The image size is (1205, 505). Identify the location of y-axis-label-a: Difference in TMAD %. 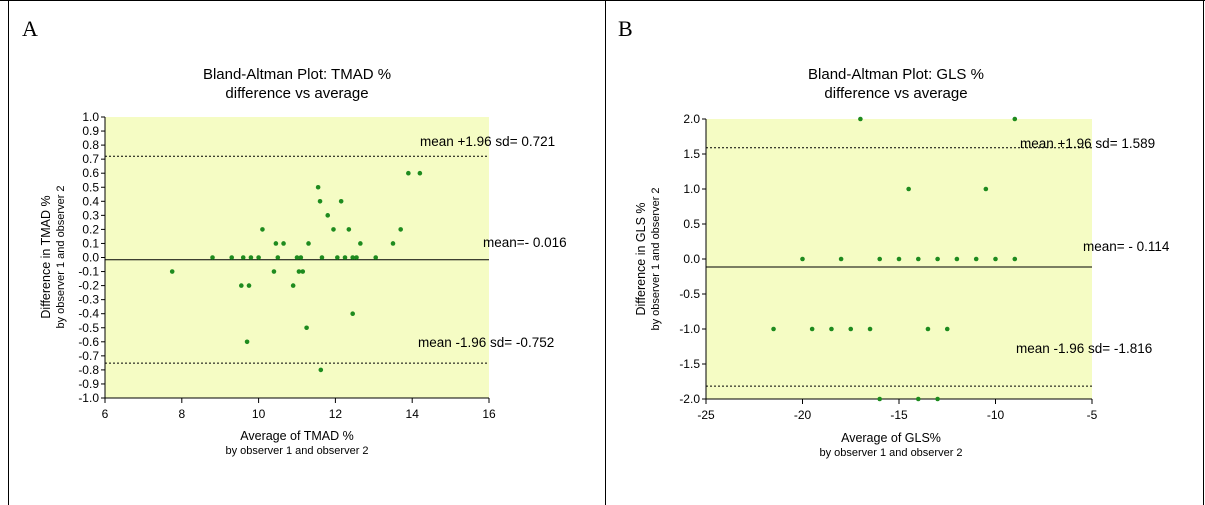
(46, 256).